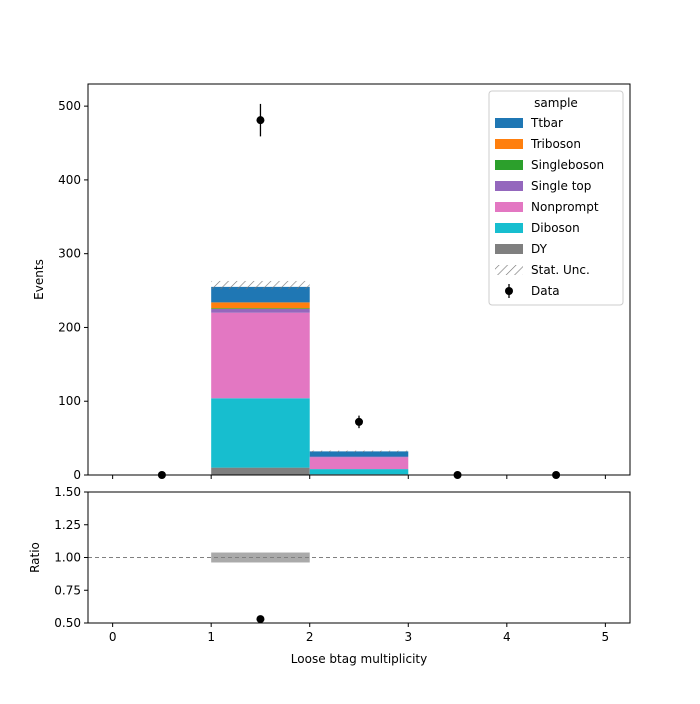  Describe the element at coordinates (310, 637) in the screenshot. I see `x-tick-label: 2` at that location.